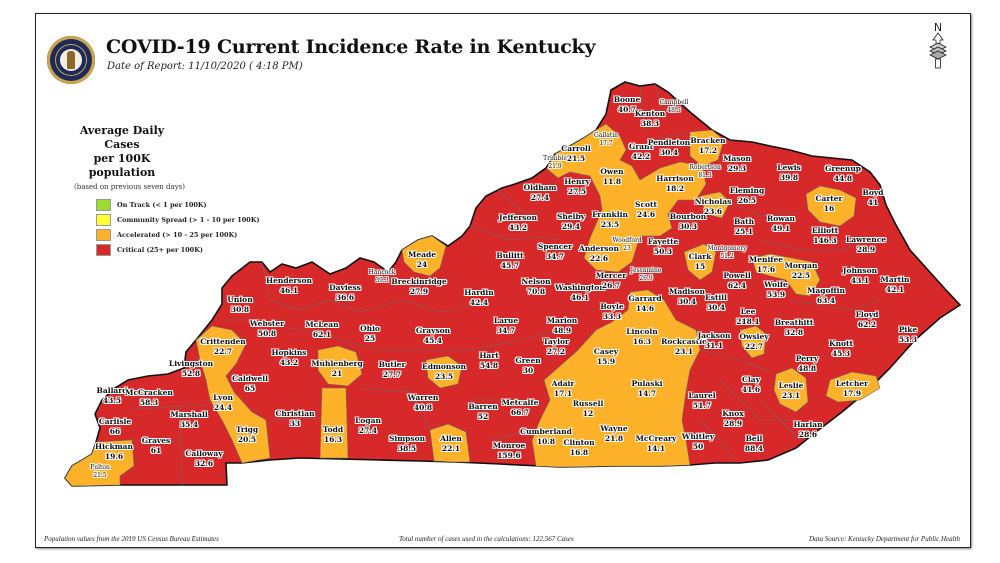 The image size is (1000, 563). What do you see at coordinates (789, 177) in the screenshot?
I see `county-rate: 39.8` at bounding box center [789, 177].